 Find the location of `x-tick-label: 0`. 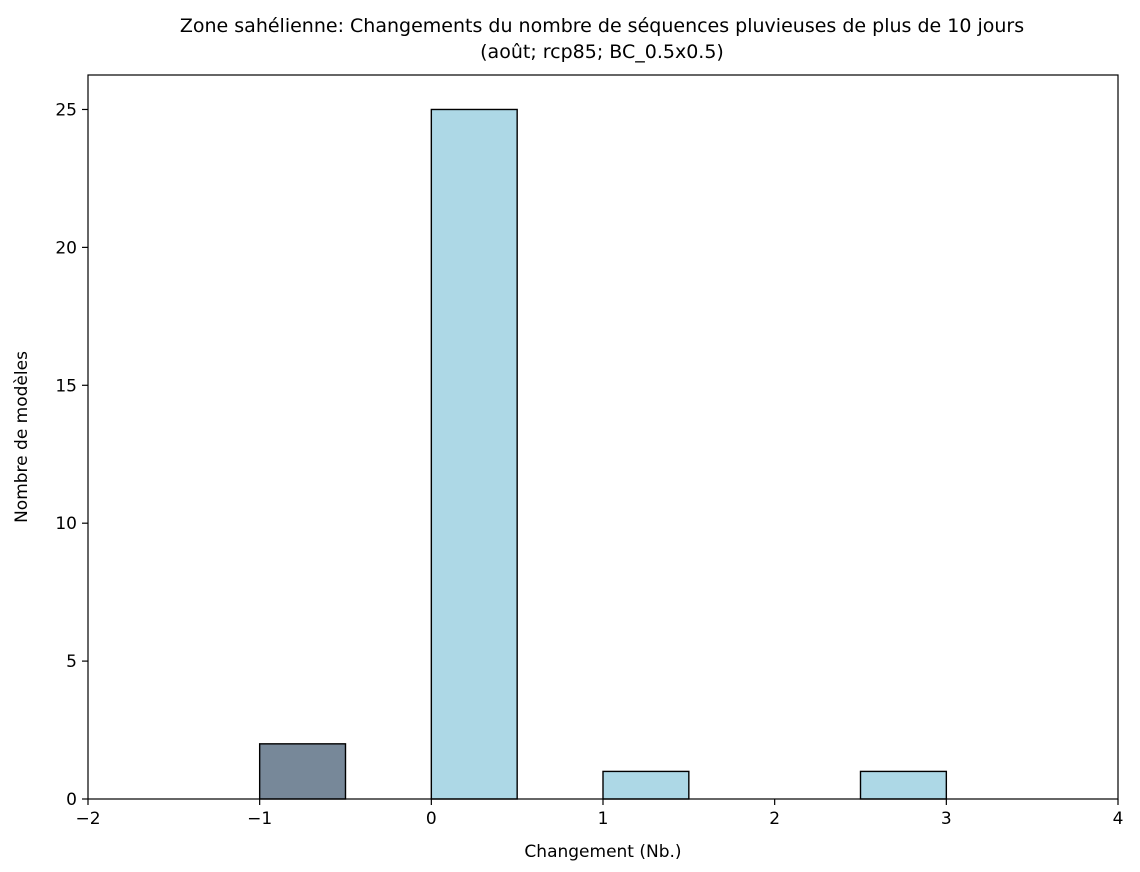

x-tick-label: 0 is located at coordinates (431, 819).